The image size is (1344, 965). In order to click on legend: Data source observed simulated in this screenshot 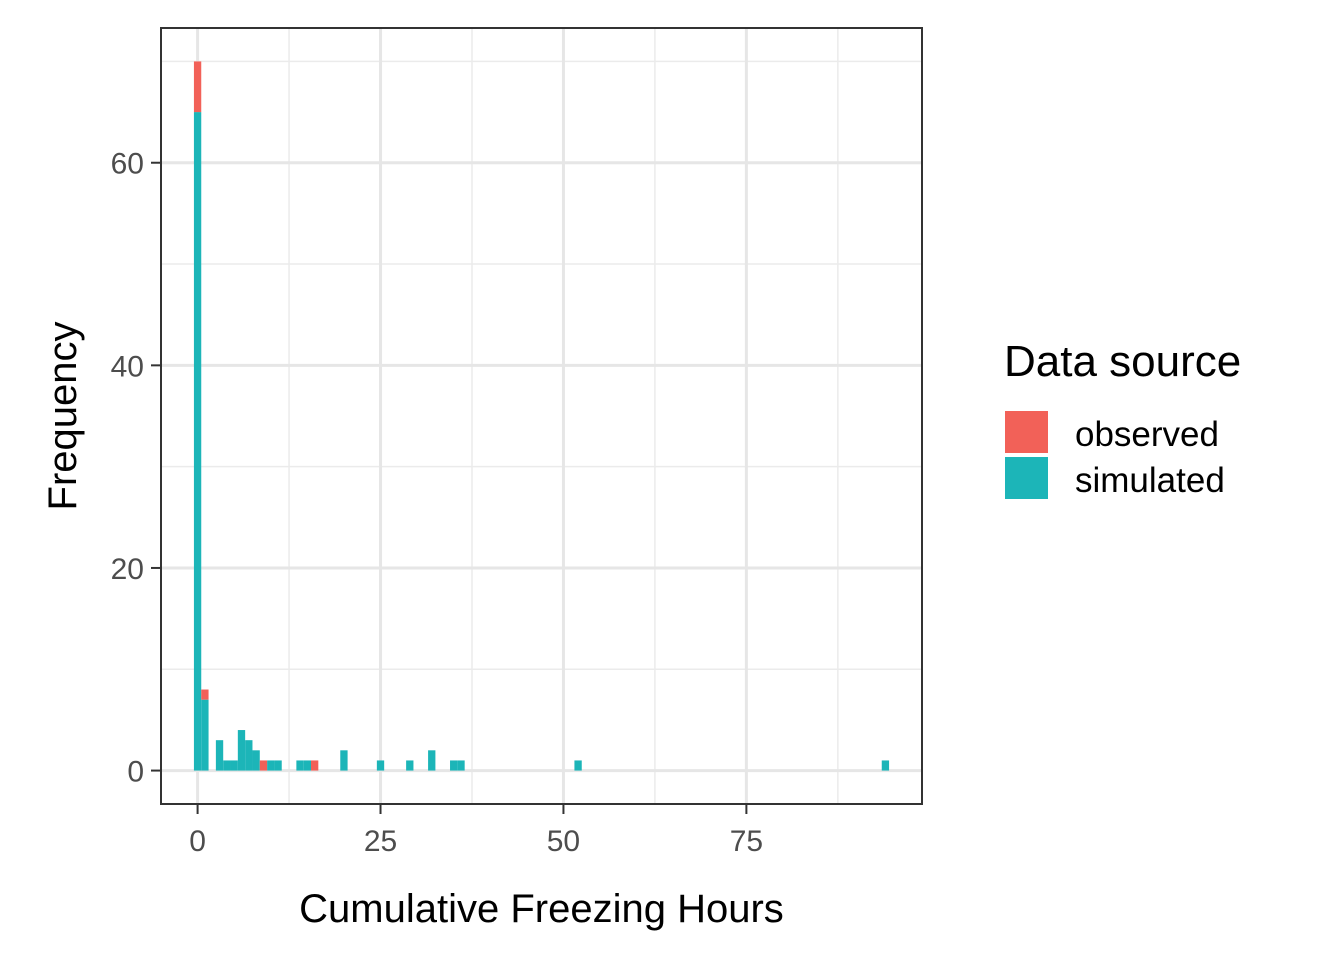, I will do `click(1122, 418)`.